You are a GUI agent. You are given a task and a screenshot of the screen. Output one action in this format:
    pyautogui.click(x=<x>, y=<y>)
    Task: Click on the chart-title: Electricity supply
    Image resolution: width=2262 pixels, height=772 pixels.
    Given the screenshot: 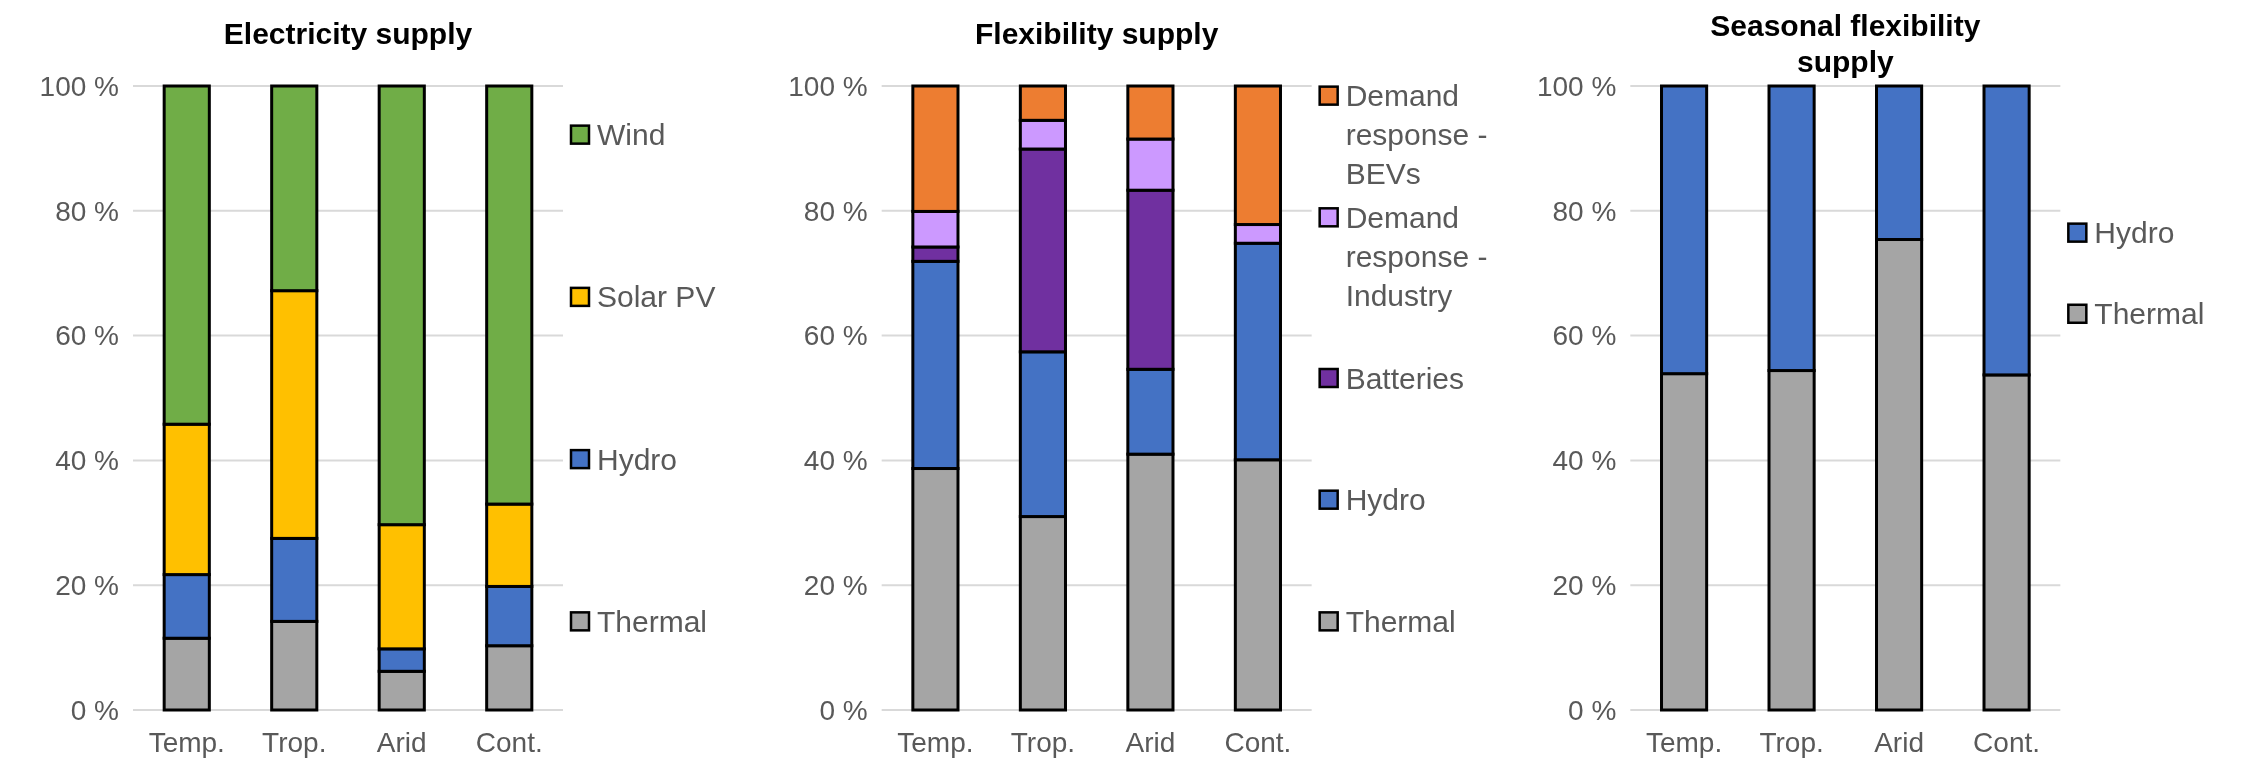 What is the action you would take?
    pyautogui.click(x=348, y=33)
    